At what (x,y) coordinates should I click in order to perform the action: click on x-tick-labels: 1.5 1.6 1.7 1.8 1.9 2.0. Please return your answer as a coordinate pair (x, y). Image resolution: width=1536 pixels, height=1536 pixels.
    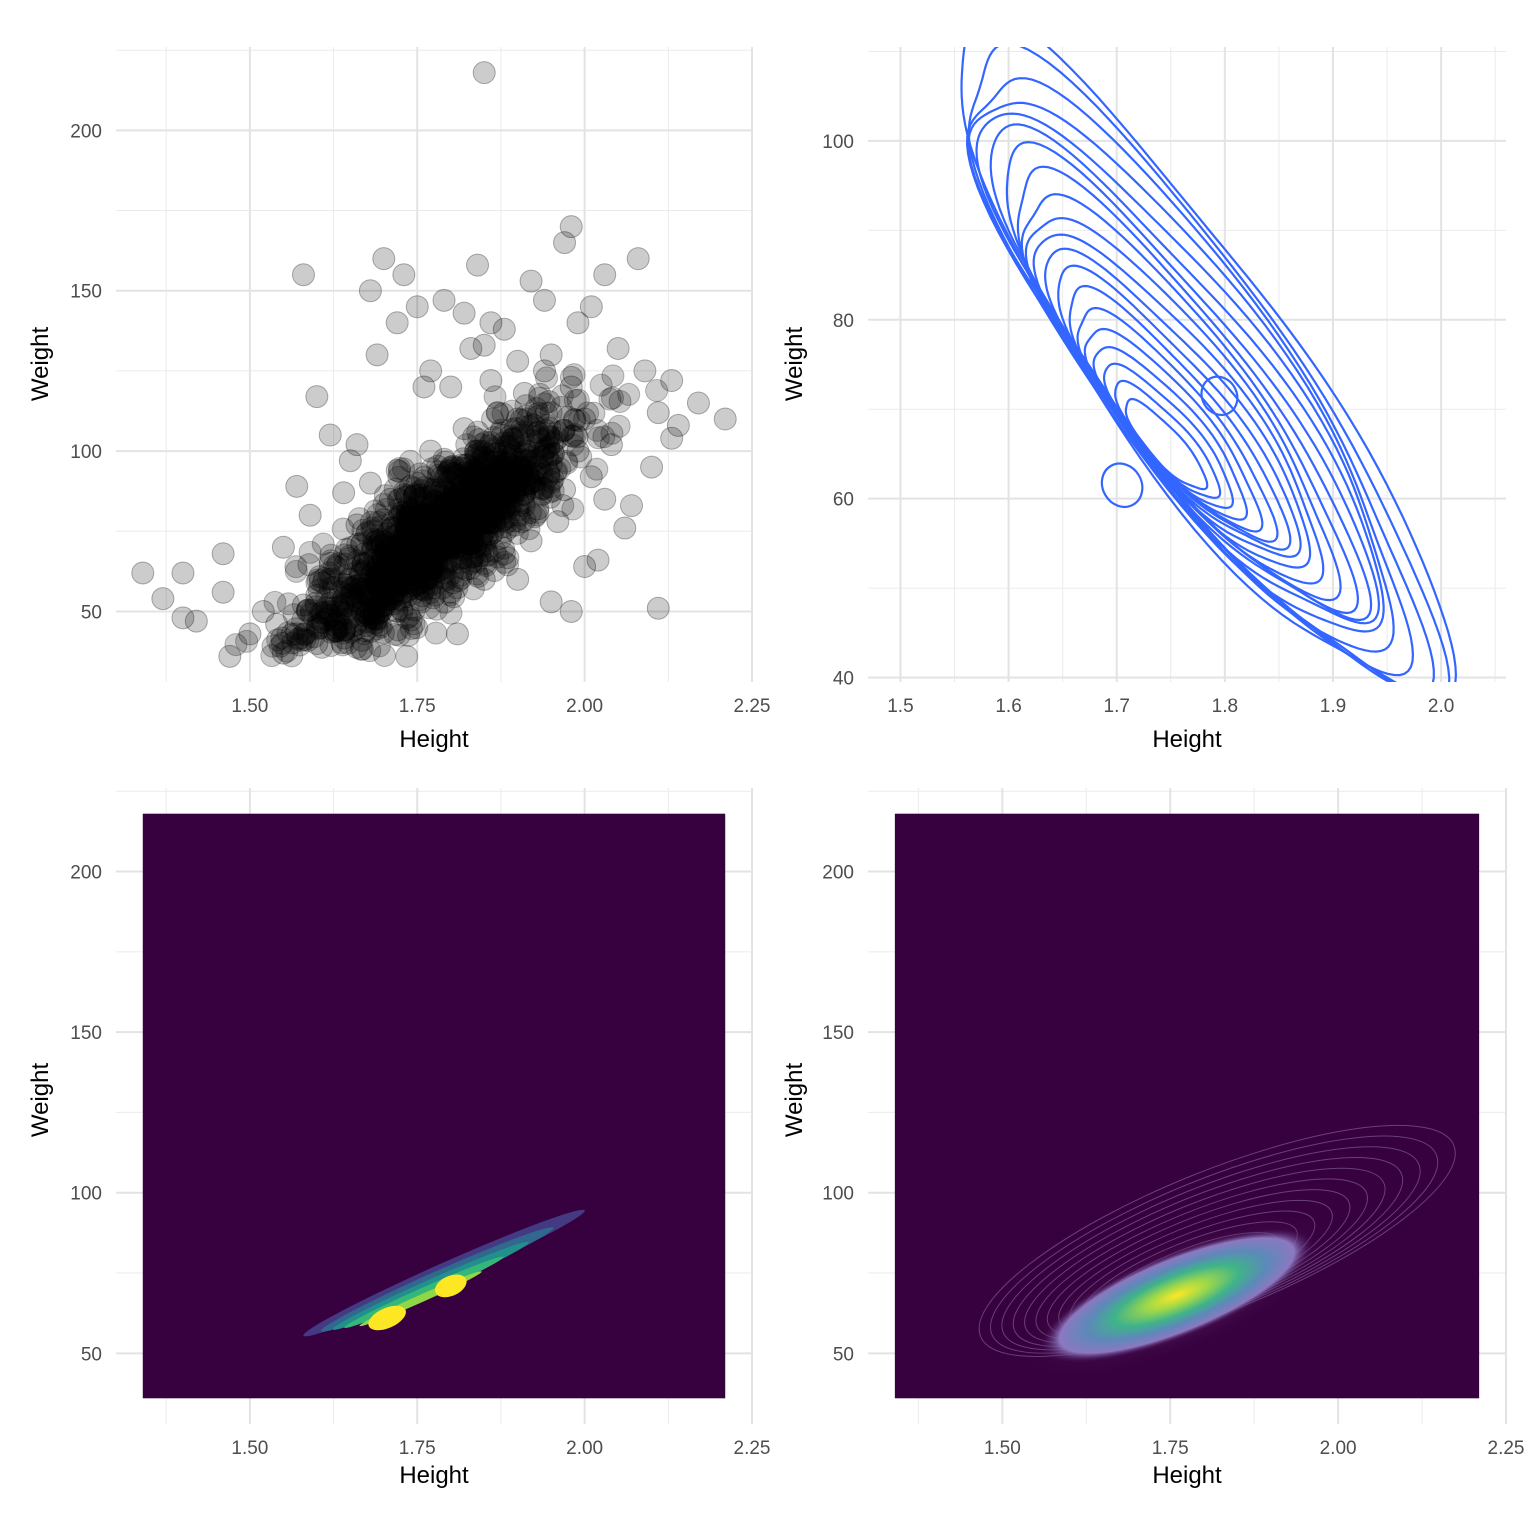
    Looking at the image, I should click on (1170, 706).